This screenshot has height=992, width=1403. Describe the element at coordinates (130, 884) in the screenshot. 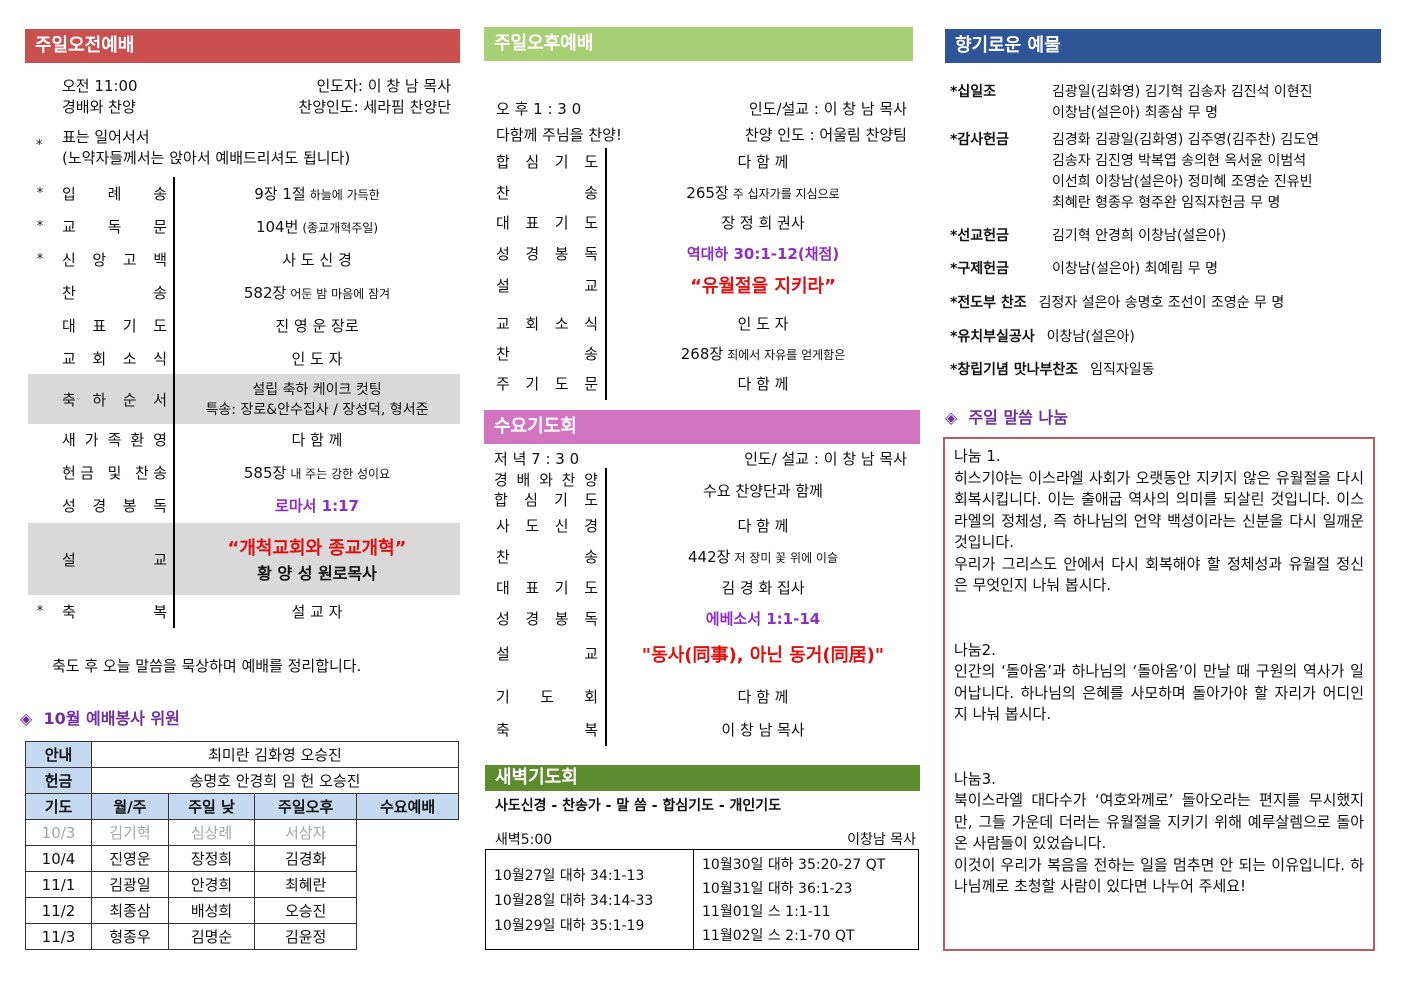

I see `table-cell: 김광일` at that location.